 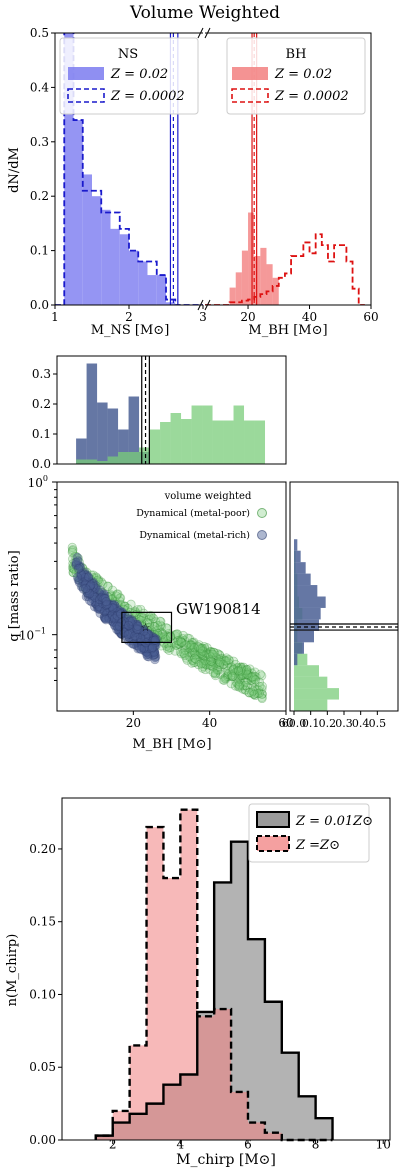 I want to click on side-hist-xtick-label-2: 0.2, so click(x=328, y=723).